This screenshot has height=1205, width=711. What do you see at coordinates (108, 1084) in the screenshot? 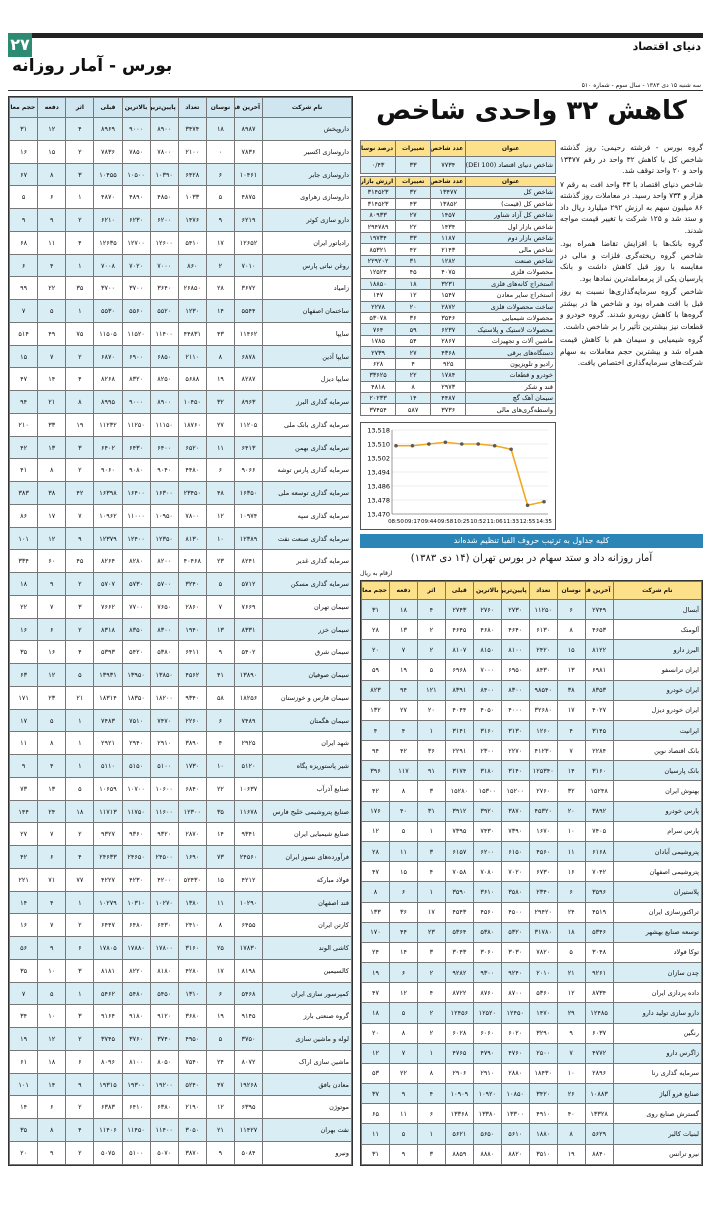
I see `cell: ۱۹۳۱۵` at bounding box center [108, 1084].